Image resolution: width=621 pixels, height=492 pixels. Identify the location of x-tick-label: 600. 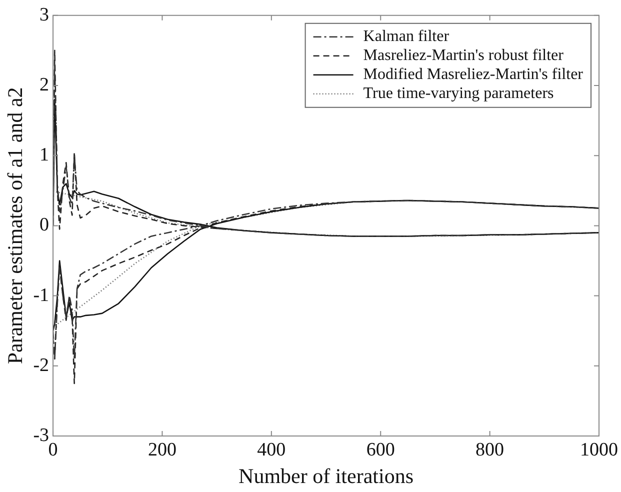
(380, 449).